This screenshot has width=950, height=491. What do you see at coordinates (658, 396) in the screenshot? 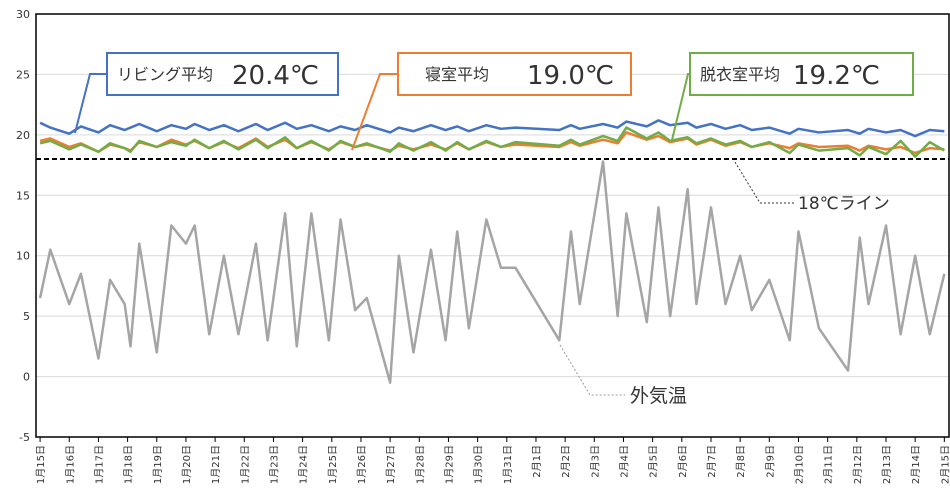
I see `series-label: 外気温` at bounding box center [658, 396].